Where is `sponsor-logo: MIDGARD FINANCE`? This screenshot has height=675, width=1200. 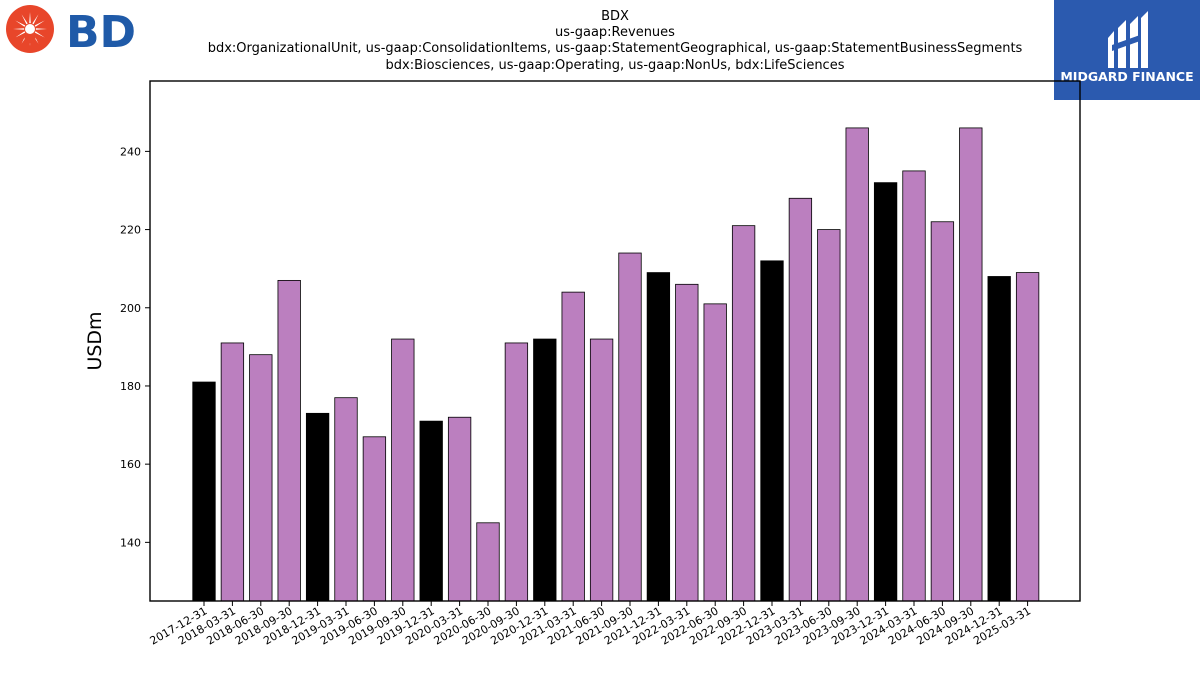
sponsor-logo: MIDGARD FINANCE is located at coordinates (1127, 50).